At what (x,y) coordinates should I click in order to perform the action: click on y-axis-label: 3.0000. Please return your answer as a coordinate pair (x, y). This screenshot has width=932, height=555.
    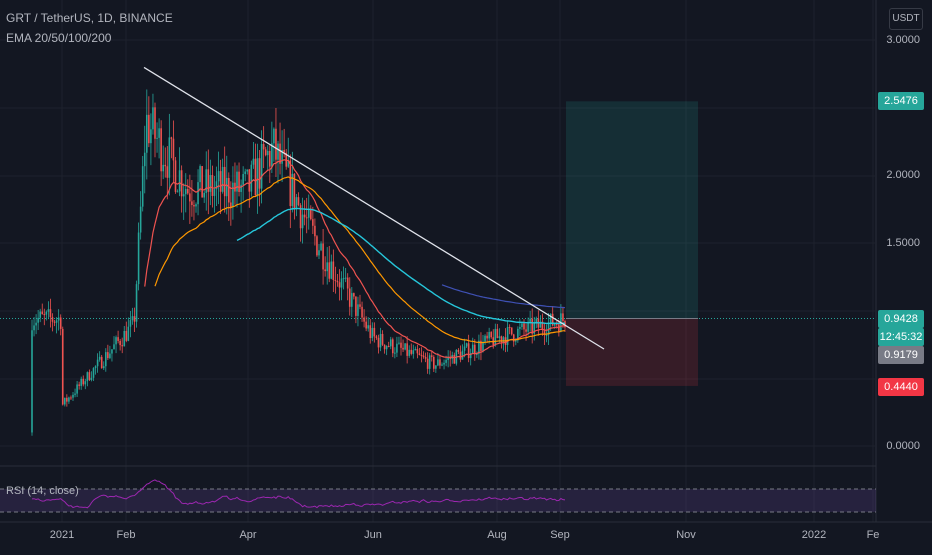
    Looking at the image, I should click on (903, 40).